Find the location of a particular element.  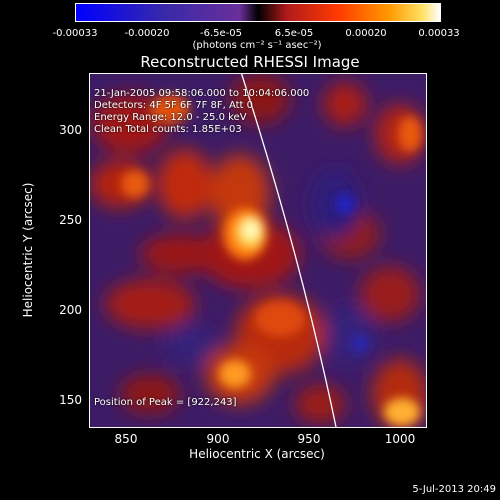

solar-limb-line is located at coordinates (288, 250).